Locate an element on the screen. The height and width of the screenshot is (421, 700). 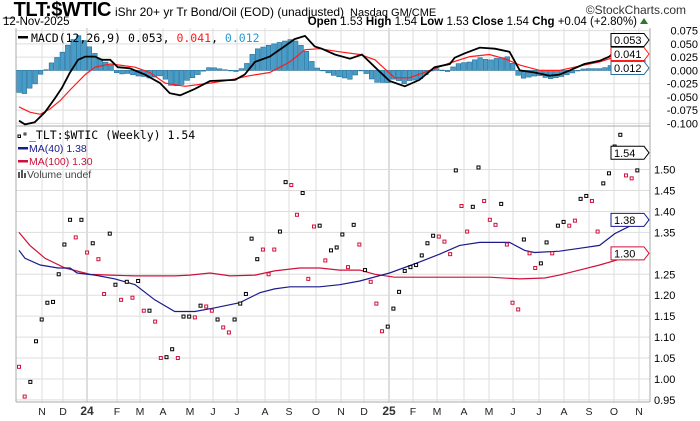
close-value: 1.54 is located at coordinates (517, 22).